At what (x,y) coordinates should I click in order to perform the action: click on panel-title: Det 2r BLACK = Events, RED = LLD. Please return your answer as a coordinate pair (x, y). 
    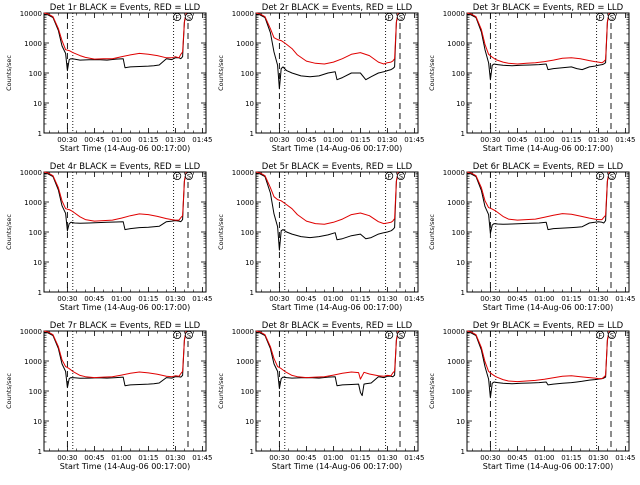
    Looking at the image, I should click on (337, 8).